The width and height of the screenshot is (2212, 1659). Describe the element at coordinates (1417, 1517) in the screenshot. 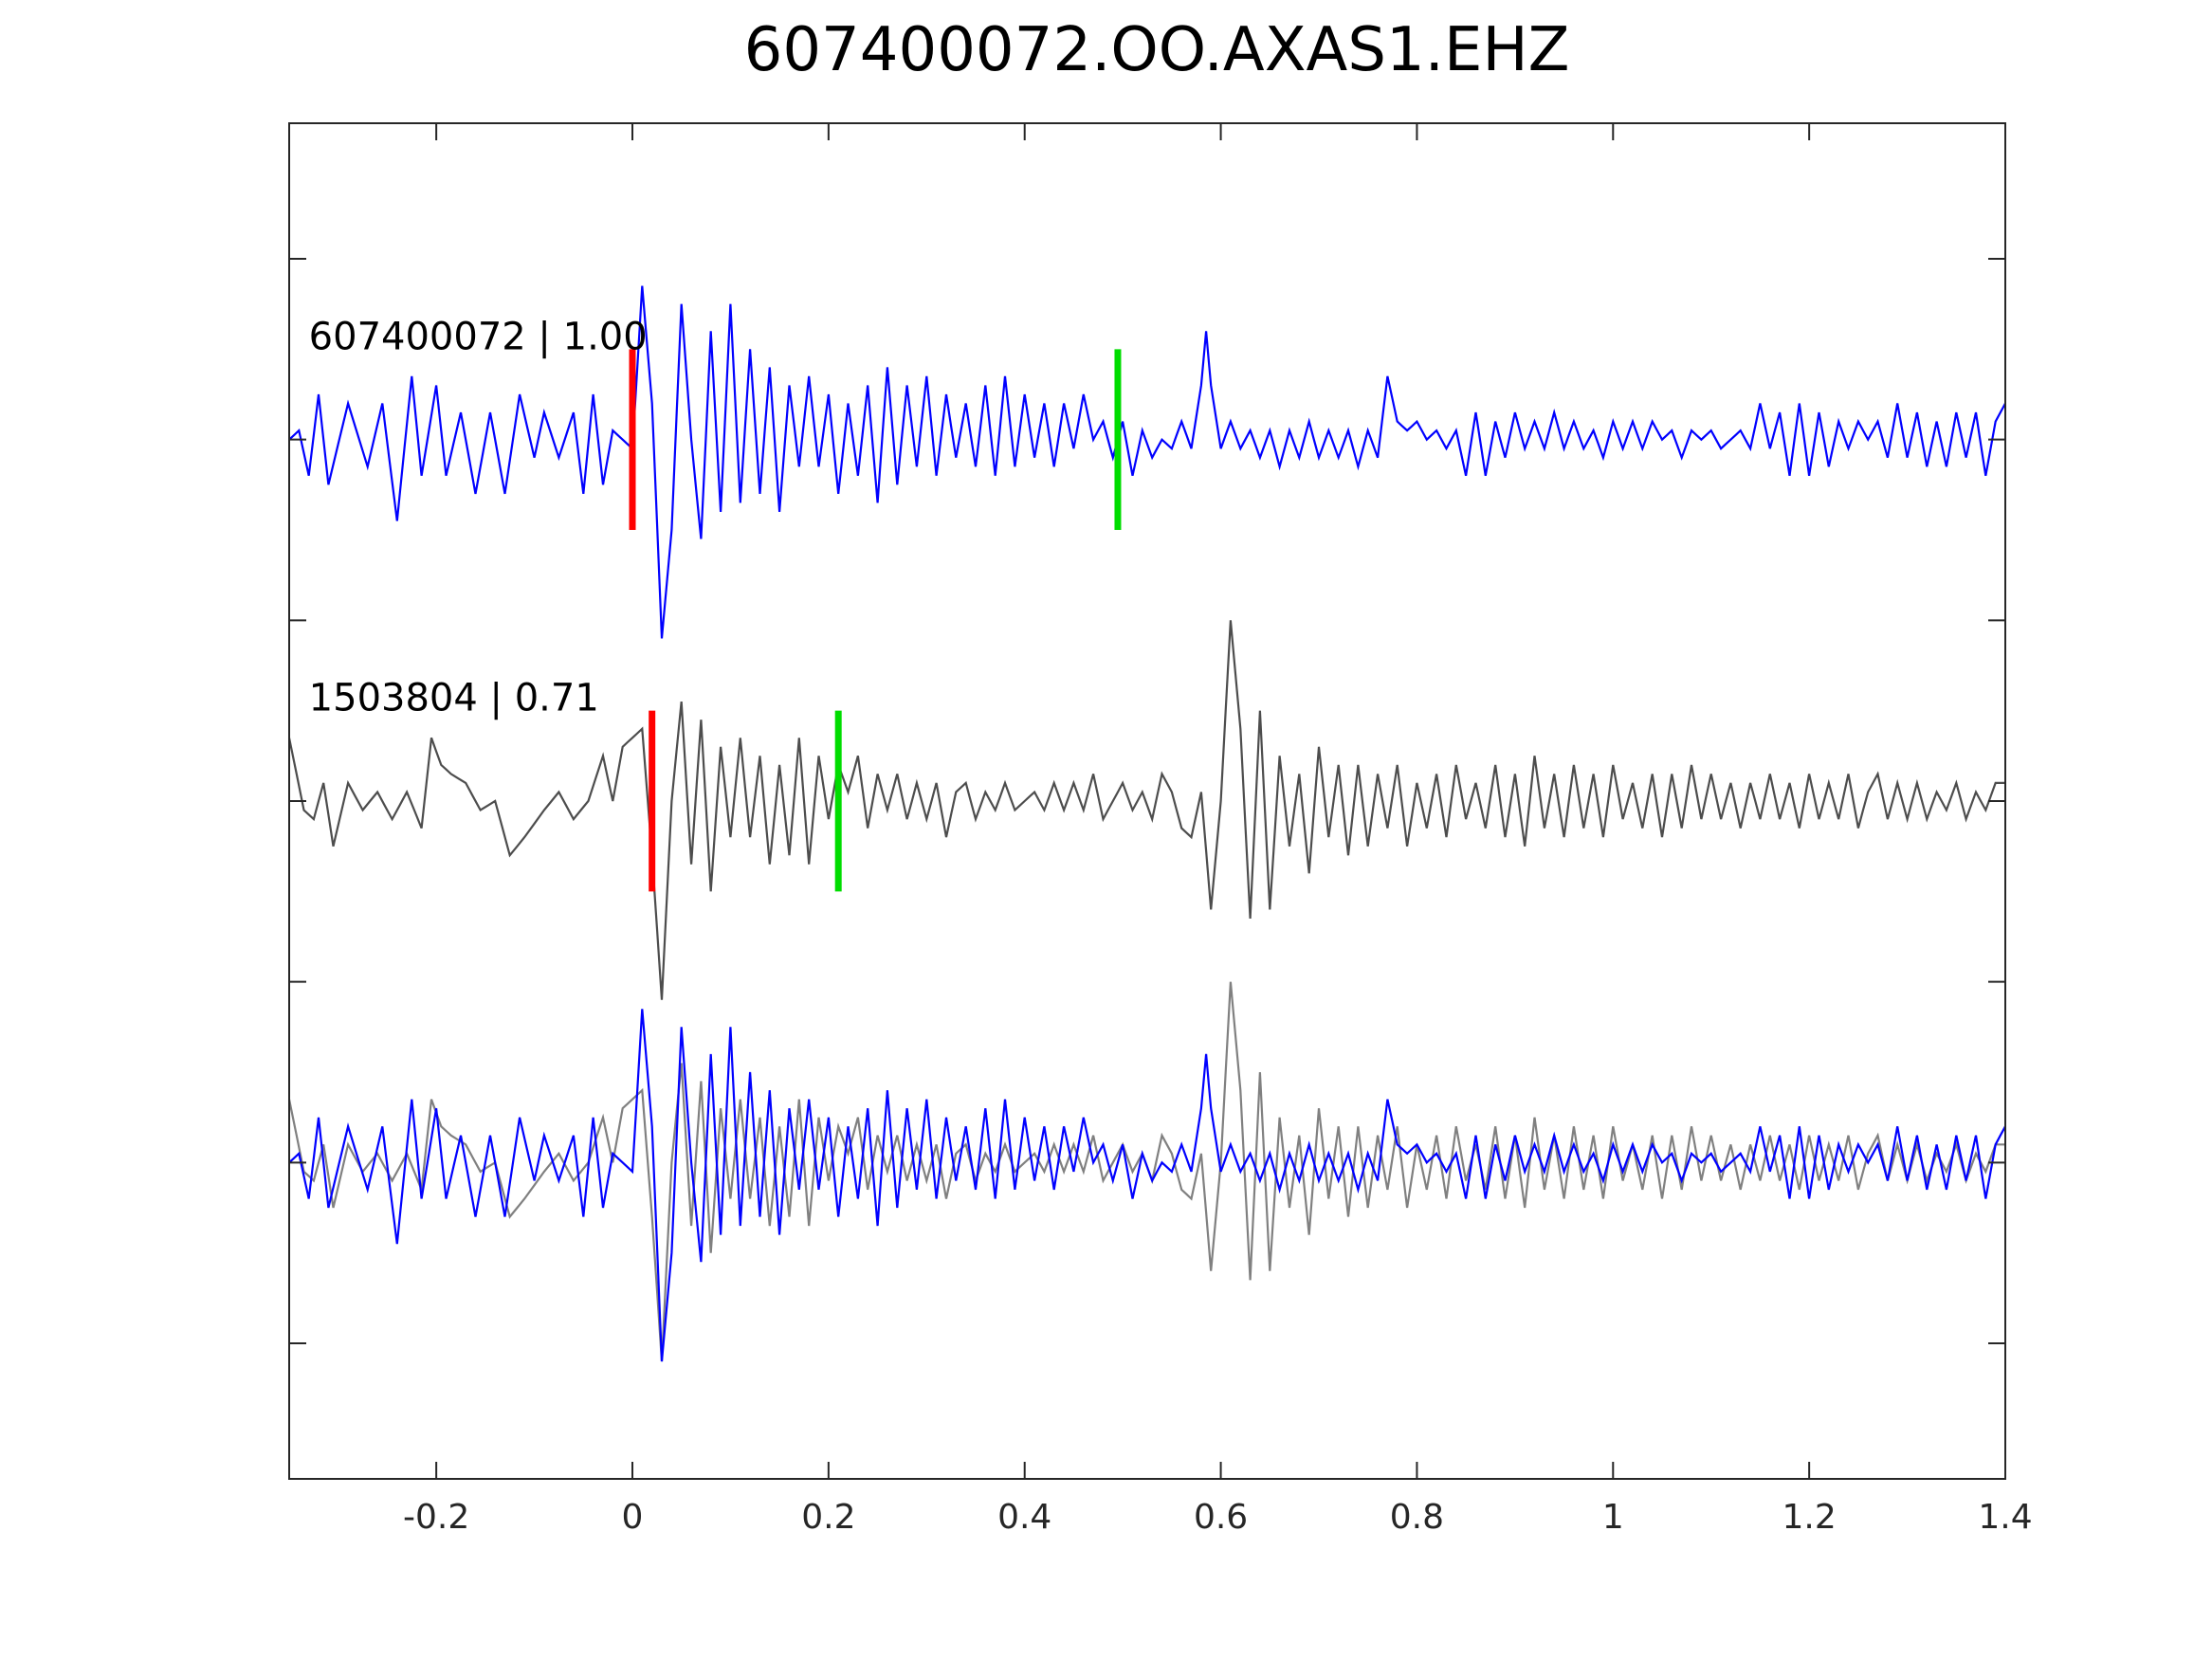

I see `x-tick-label: 0.8` at that location.